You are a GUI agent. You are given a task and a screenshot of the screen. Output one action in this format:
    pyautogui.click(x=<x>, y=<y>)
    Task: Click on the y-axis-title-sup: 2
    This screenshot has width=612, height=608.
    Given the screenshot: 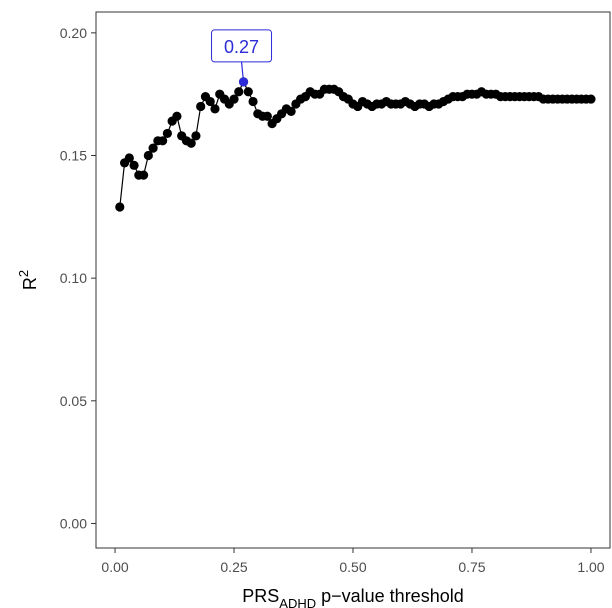 What is the action you would take?
    pyautogui.click(x=23, y=273)
    